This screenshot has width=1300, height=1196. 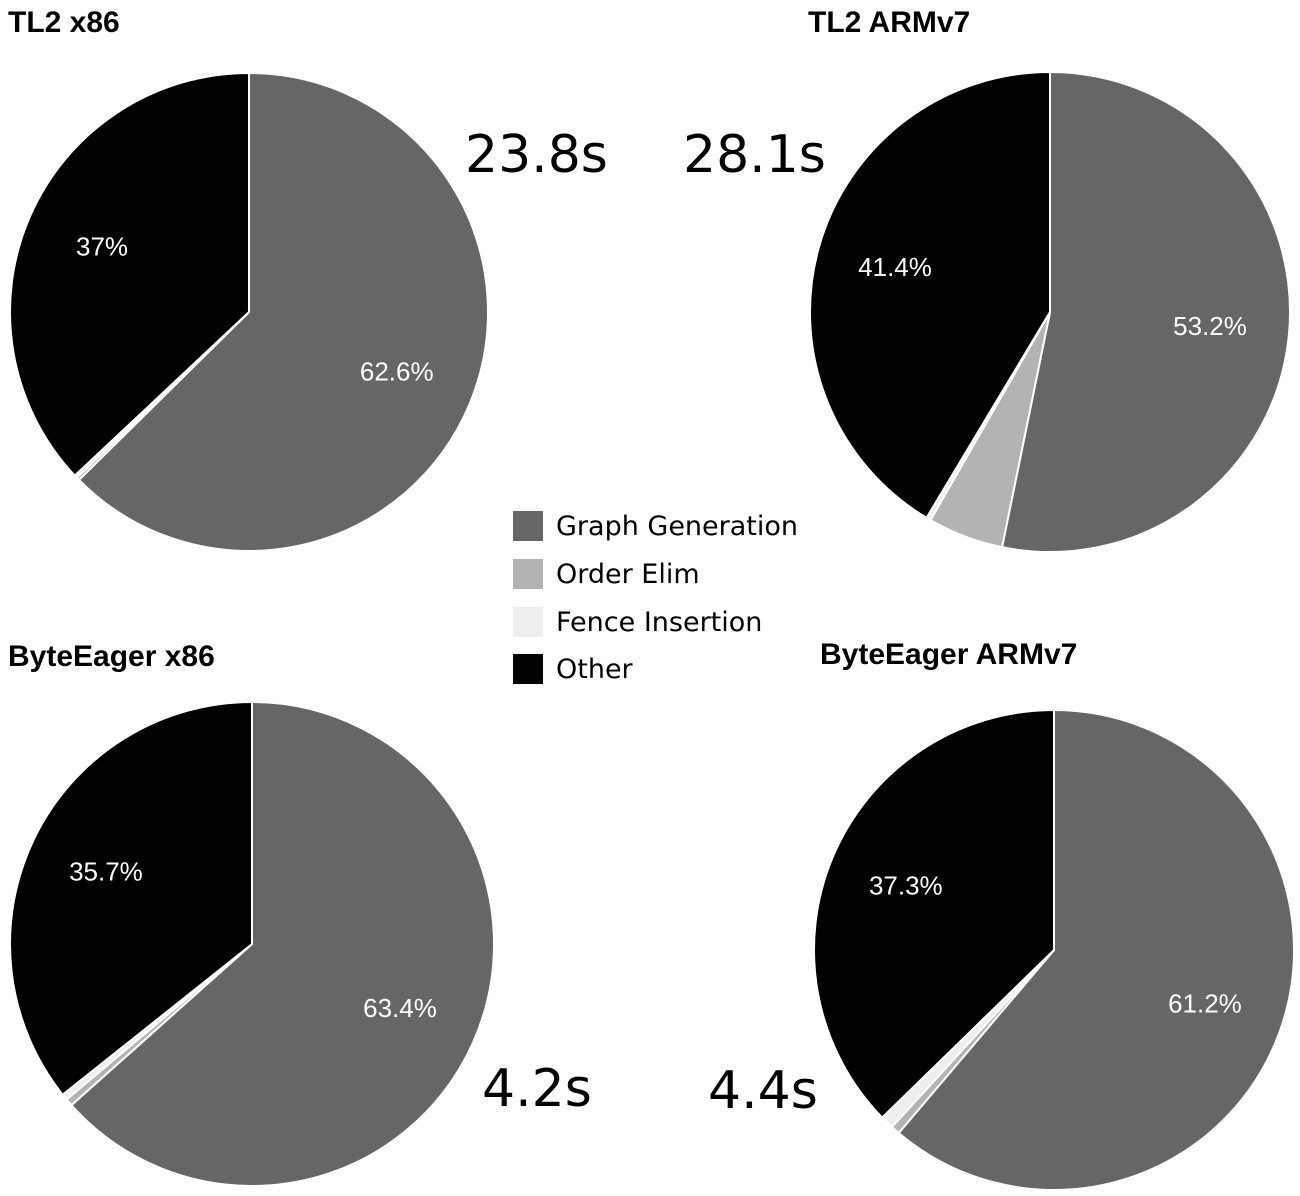 I want to click on data-label-other: 35.7%, so click(x=106, y=871).